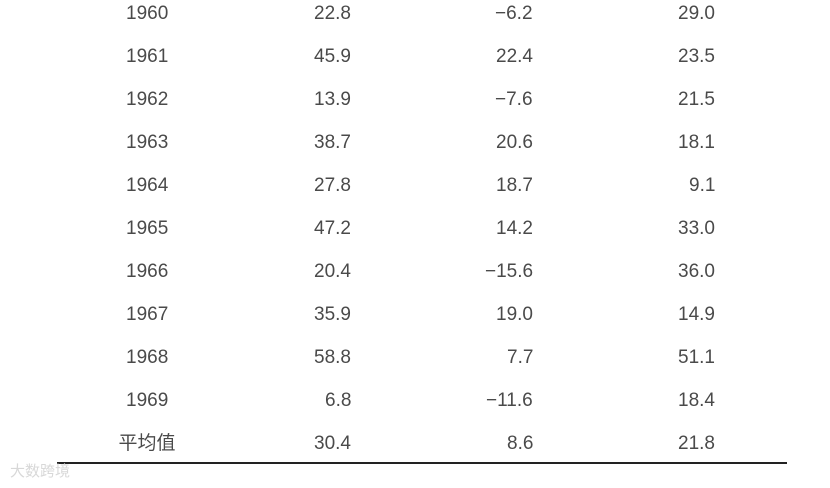  I want to click on row-label: 1962, so click(147, 99).